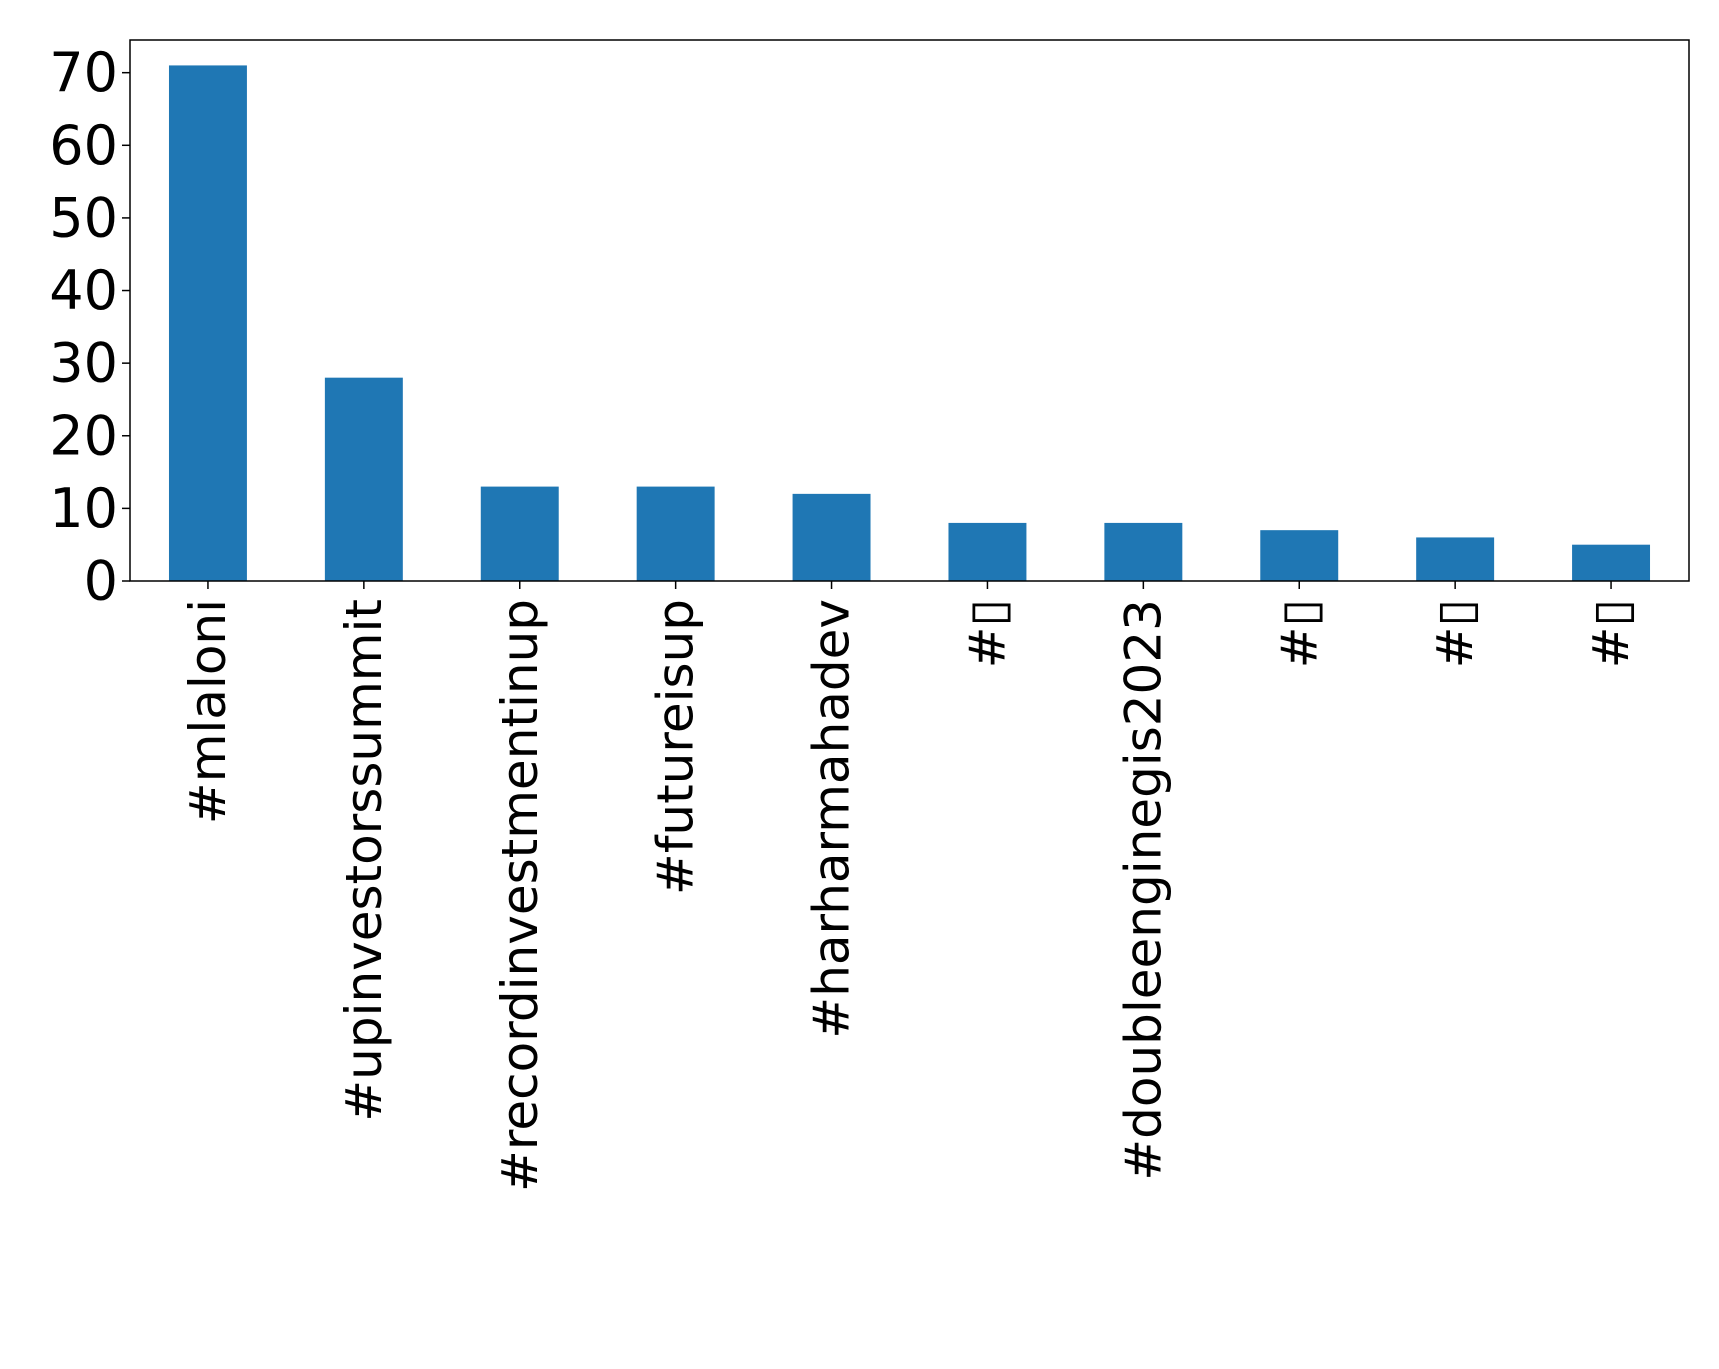  Describe the element at coordinates (83, 72) in the screenshot. I see `y-tick-label-7: 70` at that location.